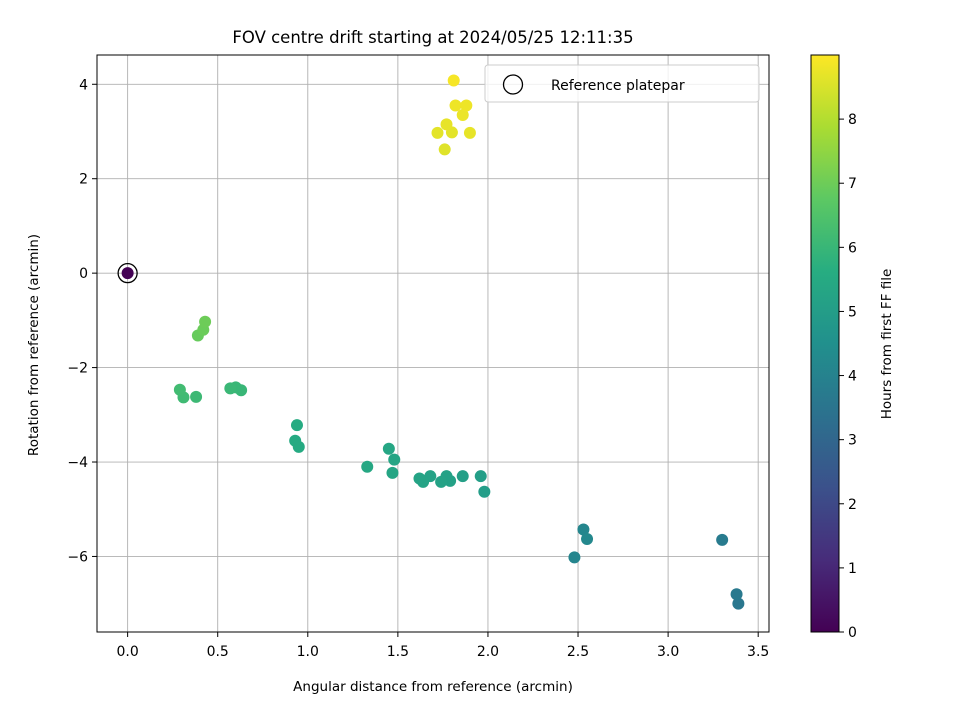  I want to click on legend-box, so click(622, 83).